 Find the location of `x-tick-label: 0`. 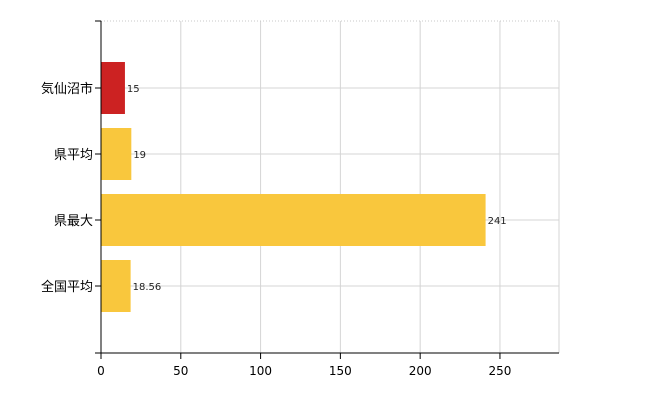

x-tick-label: 0 is located at coordinates (101, 371).